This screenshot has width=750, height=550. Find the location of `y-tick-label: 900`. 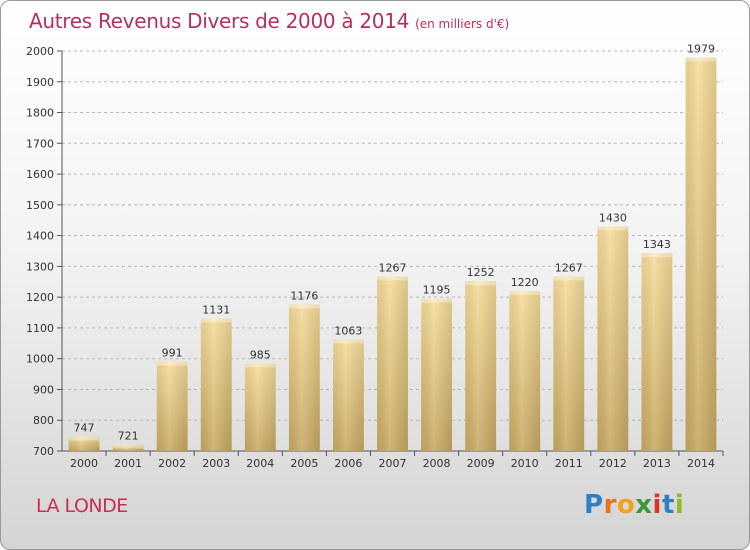

y-tick-label: 900 is located at coordinates (43, 389).